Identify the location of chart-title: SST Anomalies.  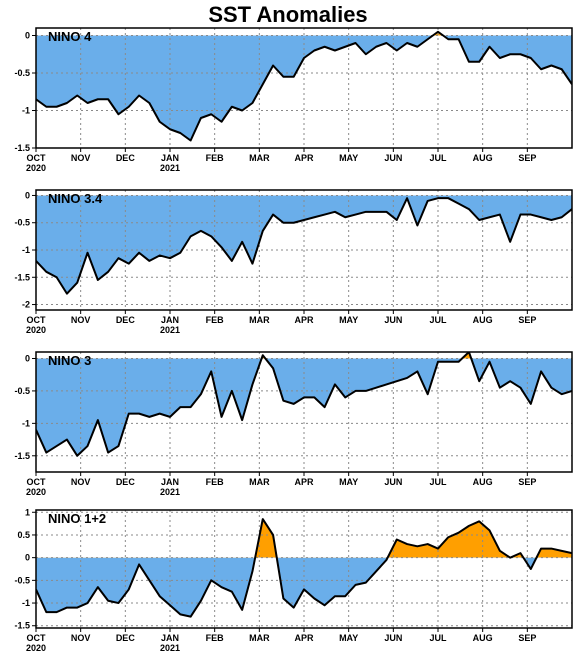
(287, 14).